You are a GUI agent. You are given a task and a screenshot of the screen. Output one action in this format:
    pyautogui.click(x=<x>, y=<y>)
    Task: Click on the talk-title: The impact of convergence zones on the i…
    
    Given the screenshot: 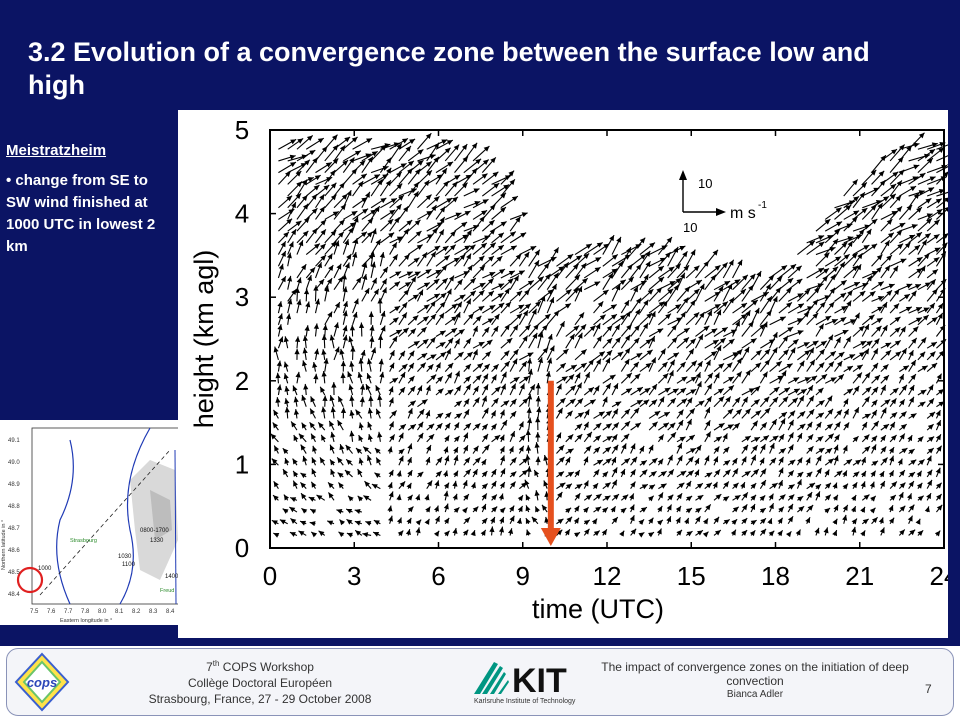 What is the action you would take?
    pyautogui.click(x=755, y=674)
    